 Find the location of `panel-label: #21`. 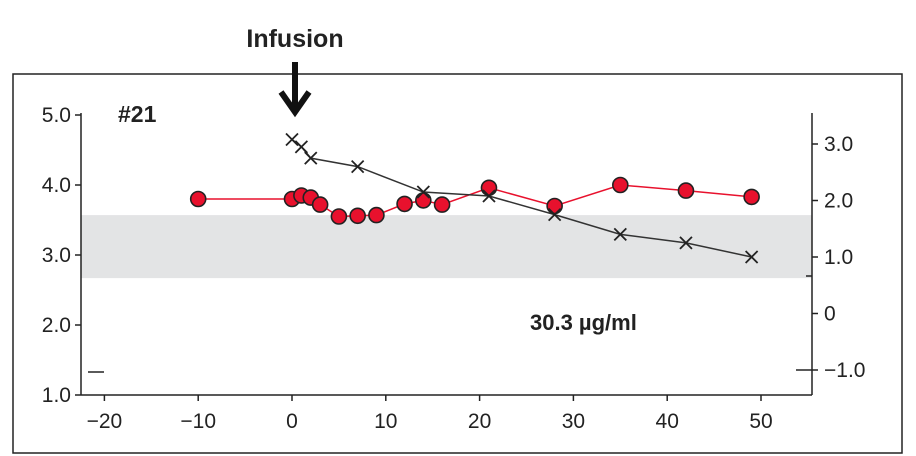

panel-label: #21 is located at coordinates (137, 114).